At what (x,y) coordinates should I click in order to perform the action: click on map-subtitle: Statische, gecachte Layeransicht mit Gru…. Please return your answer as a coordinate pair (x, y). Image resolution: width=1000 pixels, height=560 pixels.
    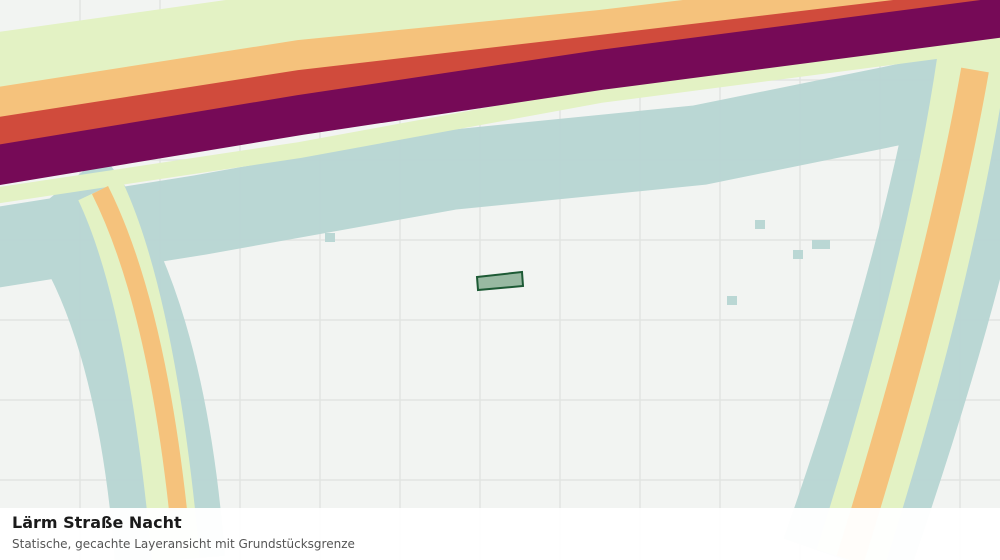
    Looking at the image, I should click on (183, 544).